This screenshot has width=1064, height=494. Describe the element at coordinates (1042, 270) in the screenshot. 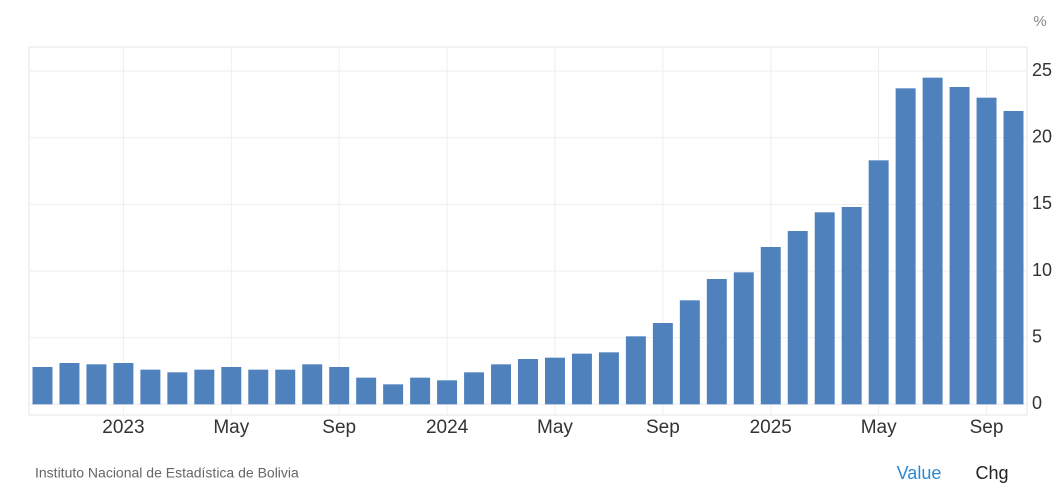

I see `y-tick-label: 10` at that location.